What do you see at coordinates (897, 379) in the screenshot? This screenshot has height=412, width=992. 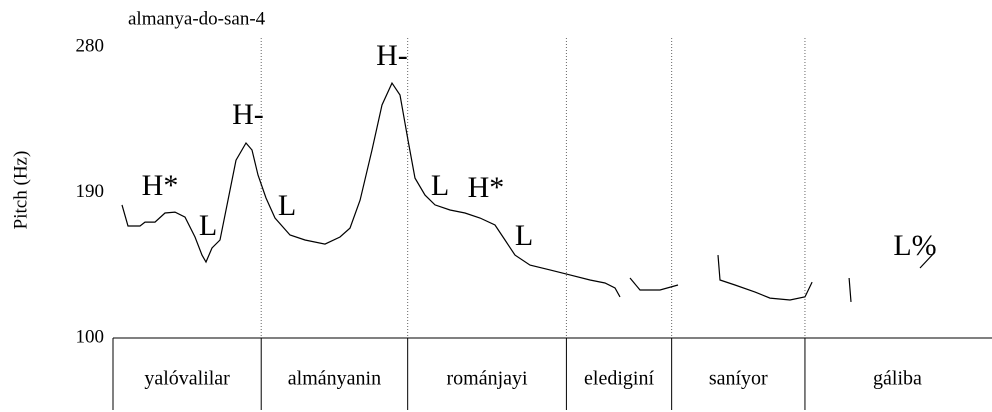 I see `word-label: gáliba` at bounding box center [897, 379].